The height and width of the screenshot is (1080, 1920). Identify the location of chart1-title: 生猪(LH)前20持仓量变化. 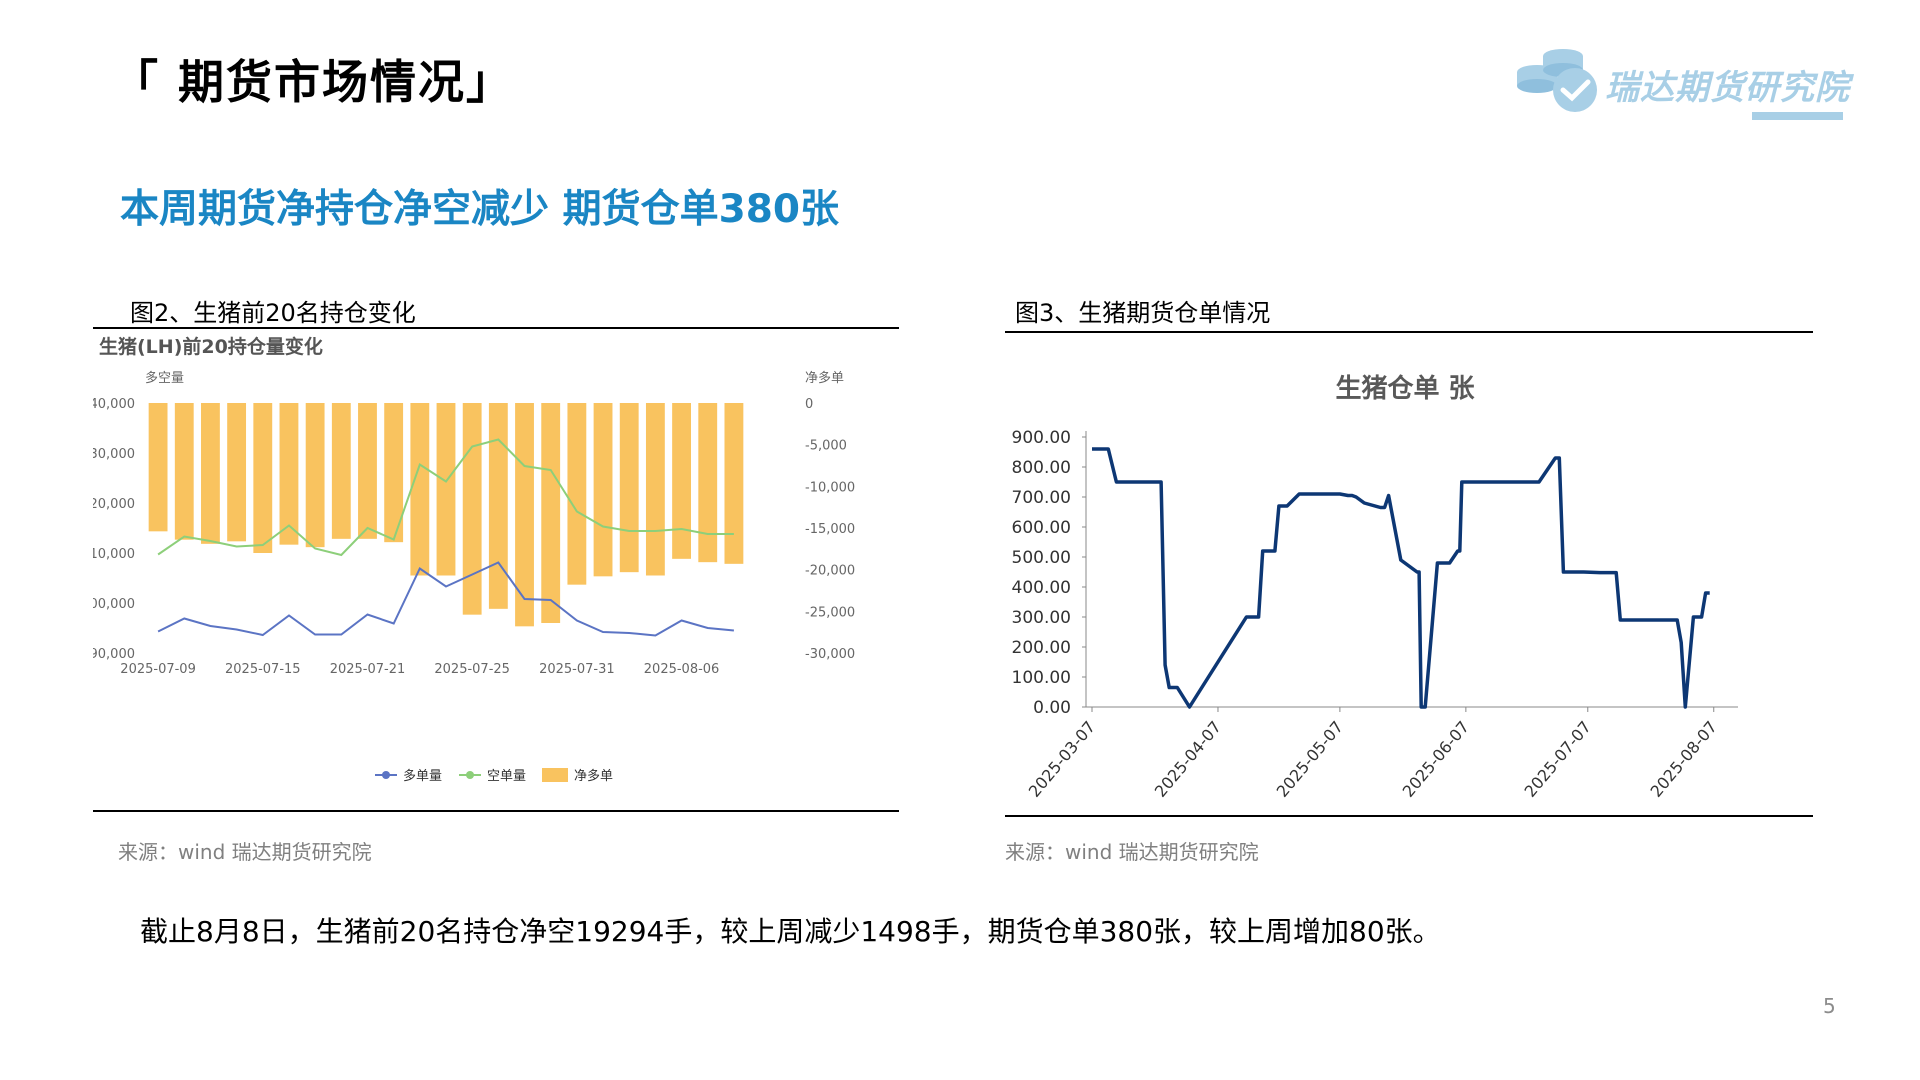
(211, 346).